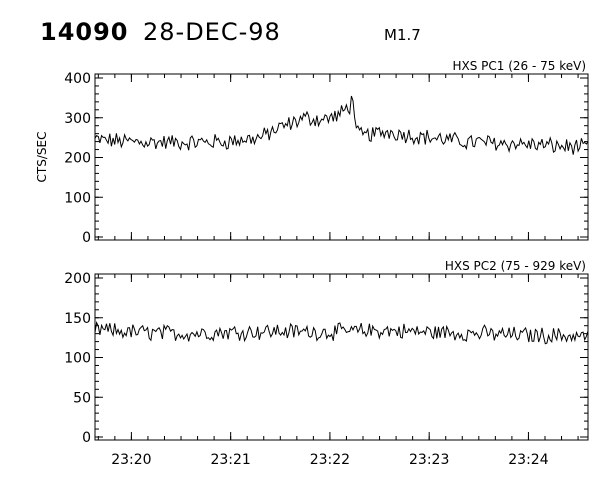 This screenshot has height=480, width=600. I want to click on panel-title: HXS PC1 (26 - 75 keV), so click(519, 66).